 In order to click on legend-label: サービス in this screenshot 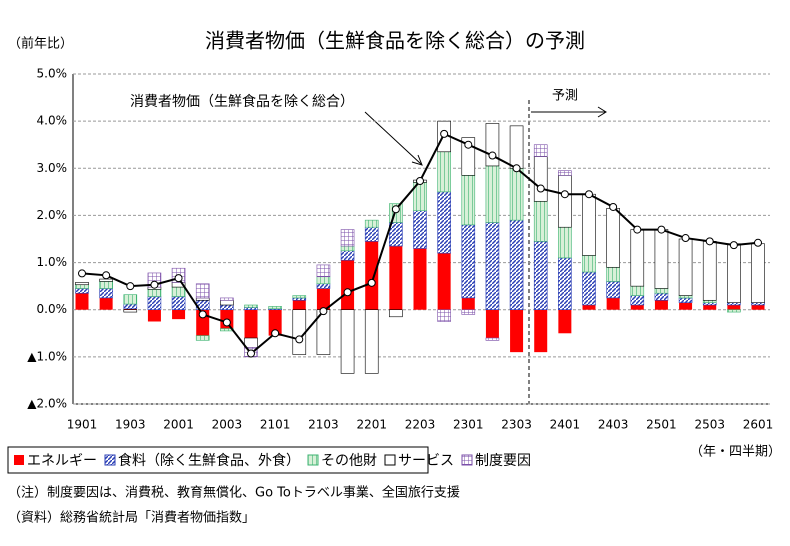, I will do `click(426, 461)`.